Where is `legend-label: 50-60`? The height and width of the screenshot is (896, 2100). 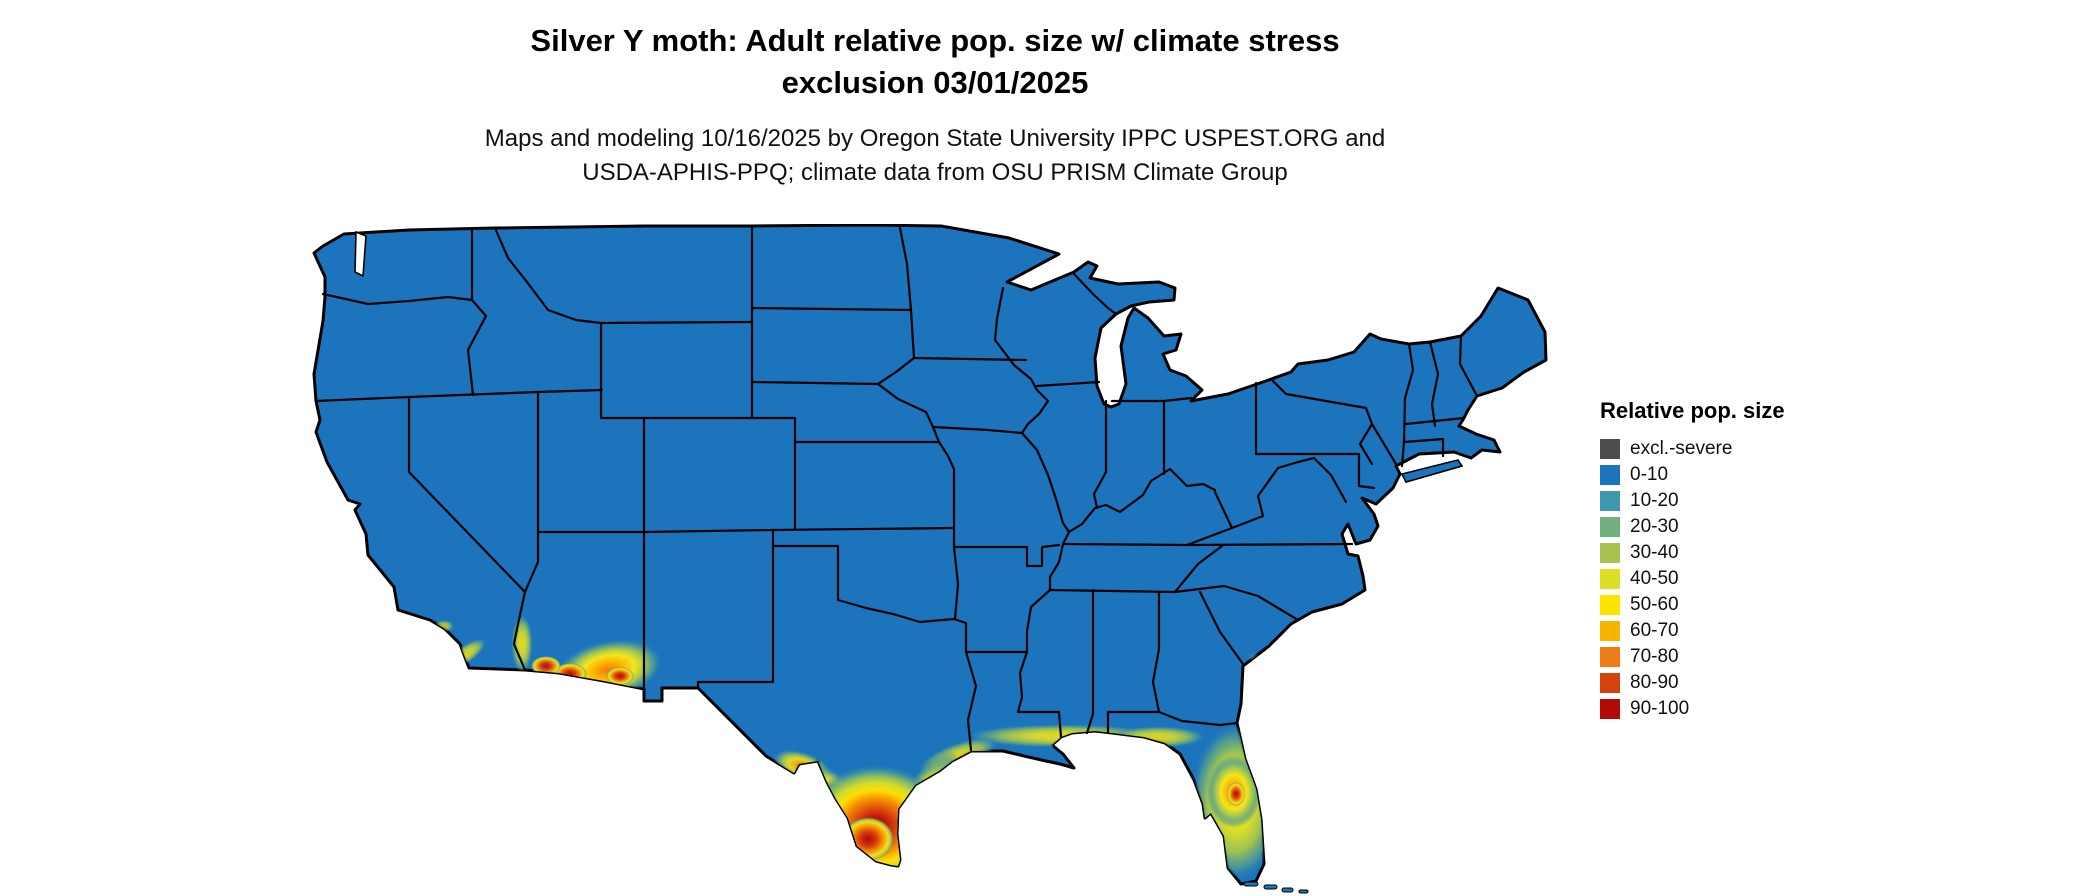 legend-label: 50-60 is located at coordinates (1654, 604).